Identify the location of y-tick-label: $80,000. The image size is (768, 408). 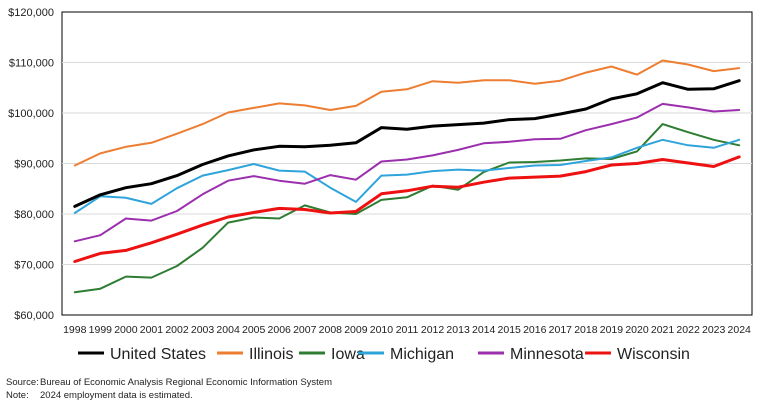
(34, 215).